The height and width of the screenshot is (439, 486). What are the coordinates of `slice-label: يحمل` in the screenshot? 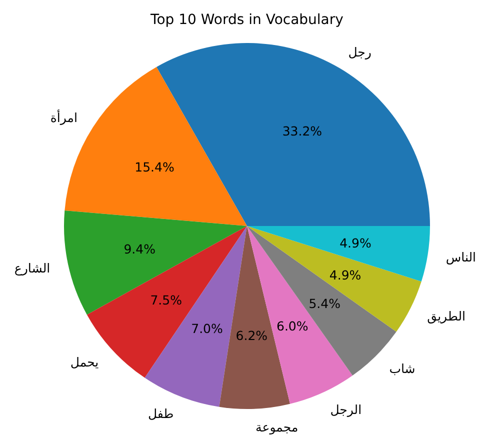 It's located at (85, 362).